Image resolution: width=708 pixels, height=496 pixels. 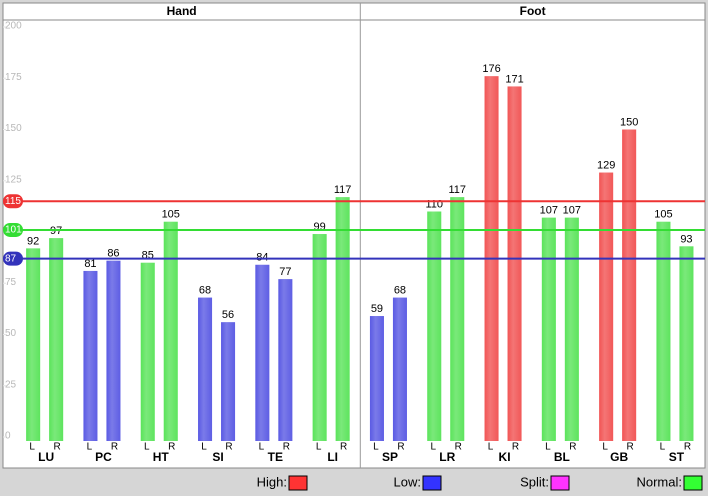 I want to click on value-label: 92, so click(x=33, y=241).